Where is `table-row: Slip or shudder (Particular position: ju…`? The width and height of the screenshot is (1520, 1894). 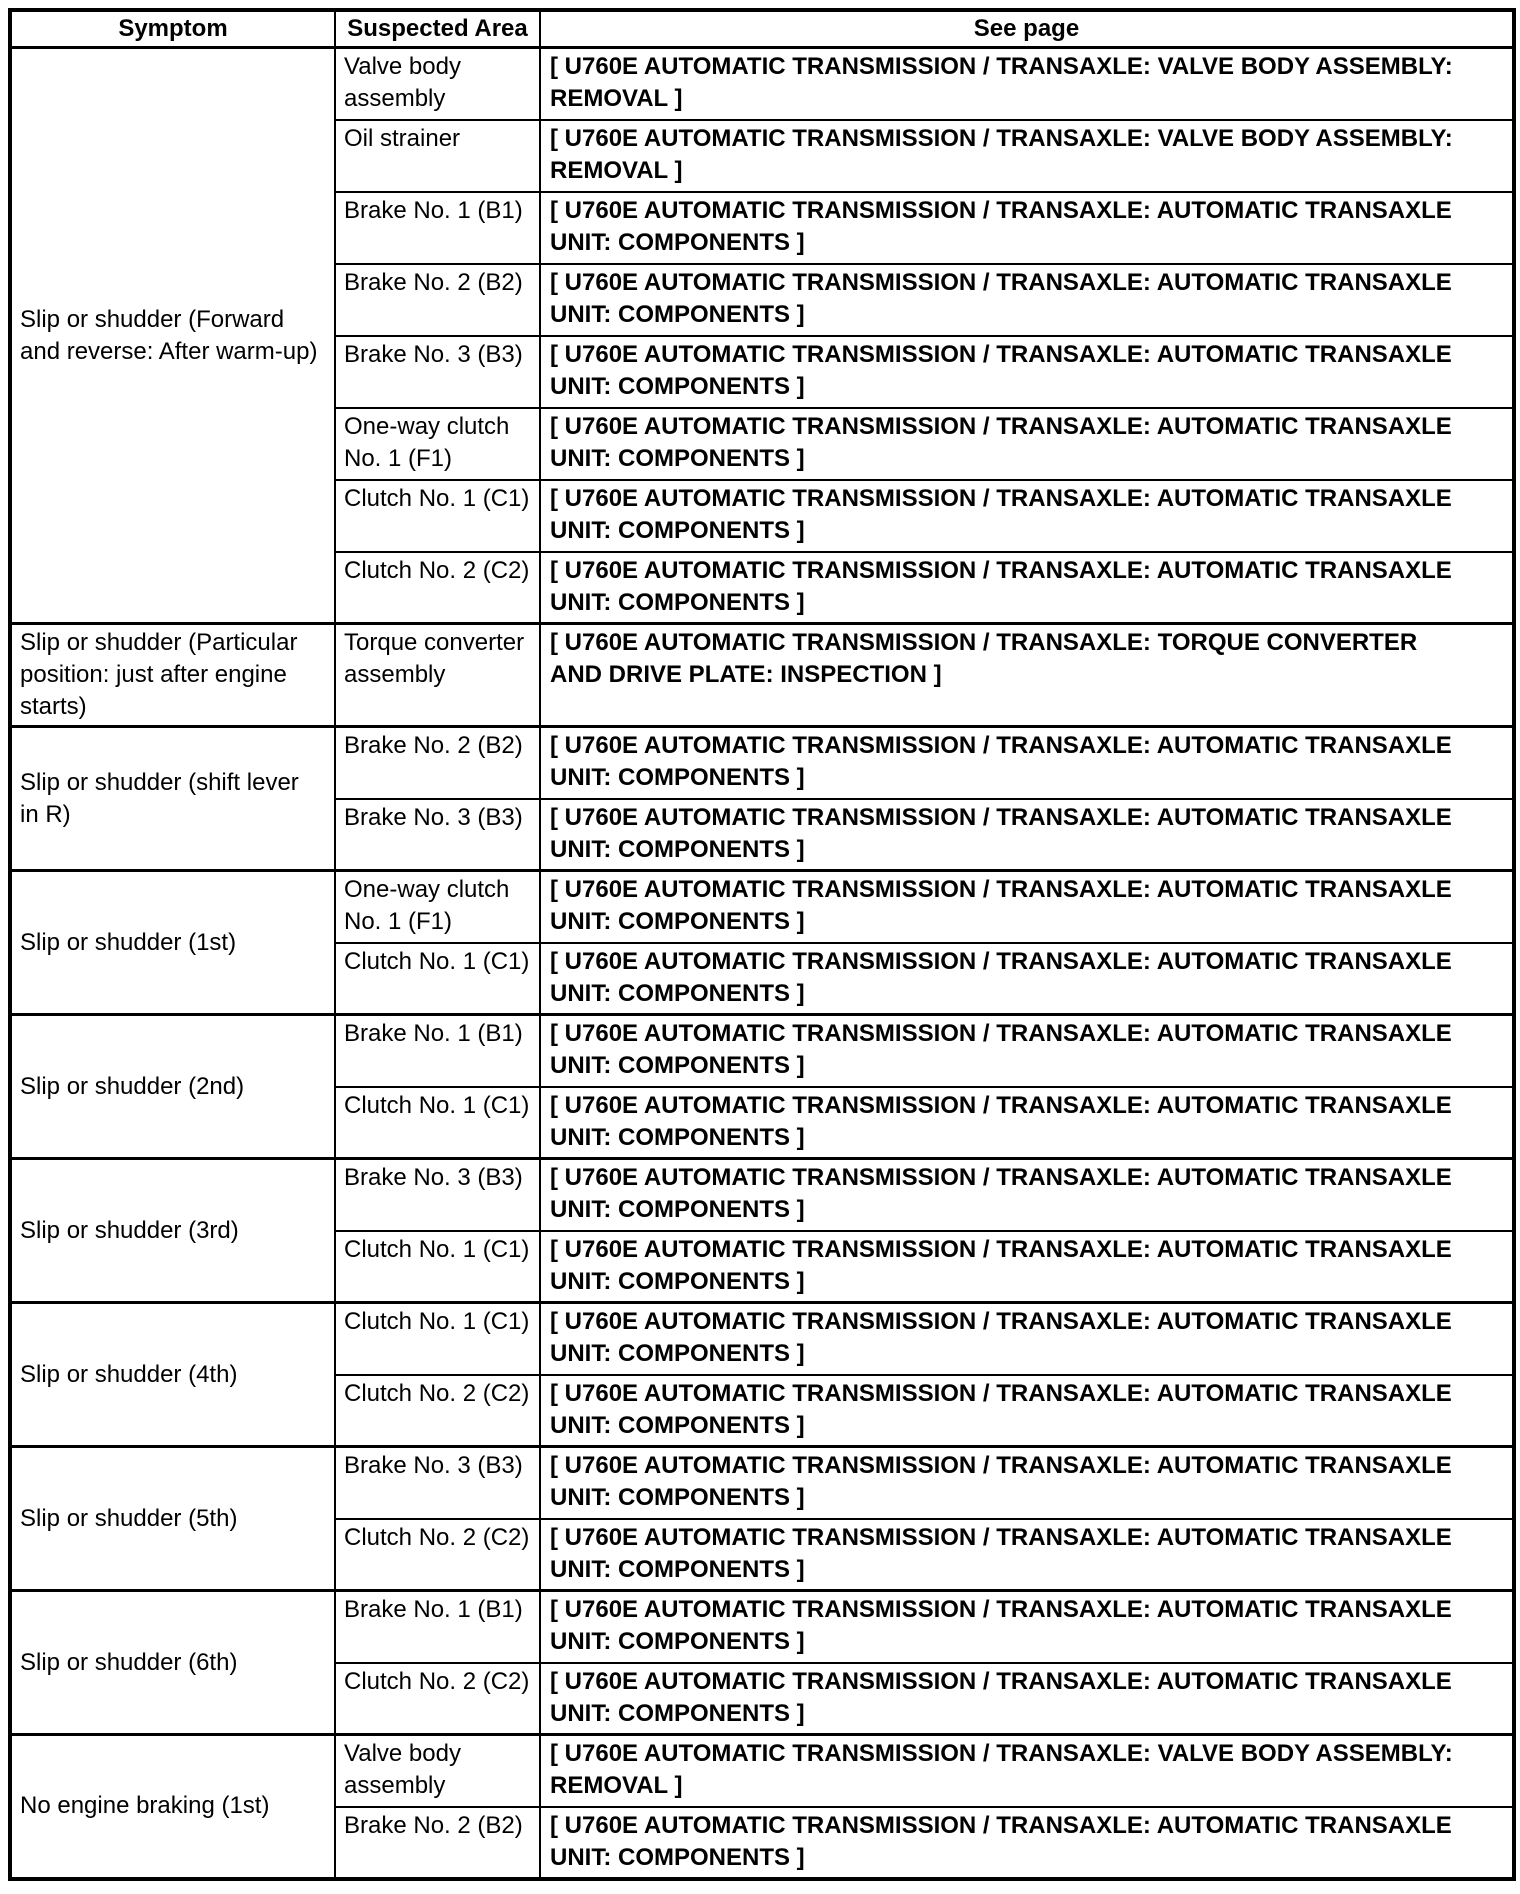 table-row: Slip or shudder (Particular position: ju… is located at coordinates (762, 675).